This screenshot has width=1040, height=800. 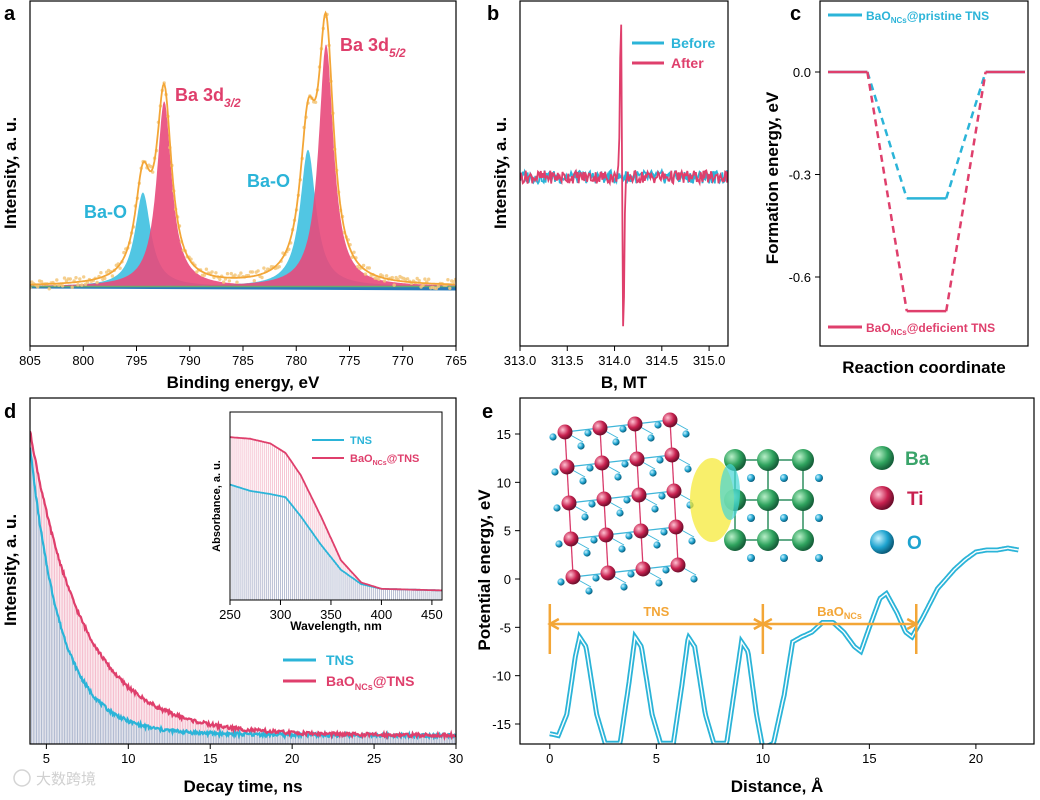 I want to click on panel-c-legend-deficient: BaONCs@deficient TNS, so click(x=911, y=329).